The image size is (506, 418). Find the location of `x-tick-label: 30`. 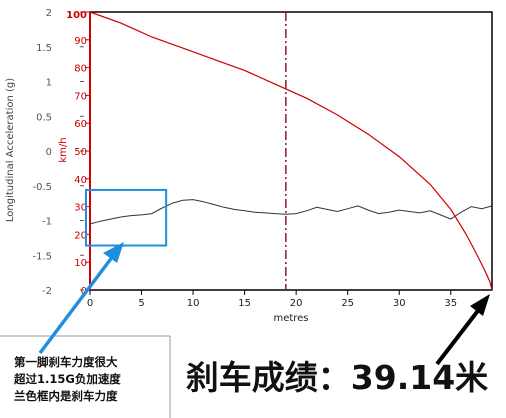

x-tick-label: 30 is located at coordinates (399, 303).